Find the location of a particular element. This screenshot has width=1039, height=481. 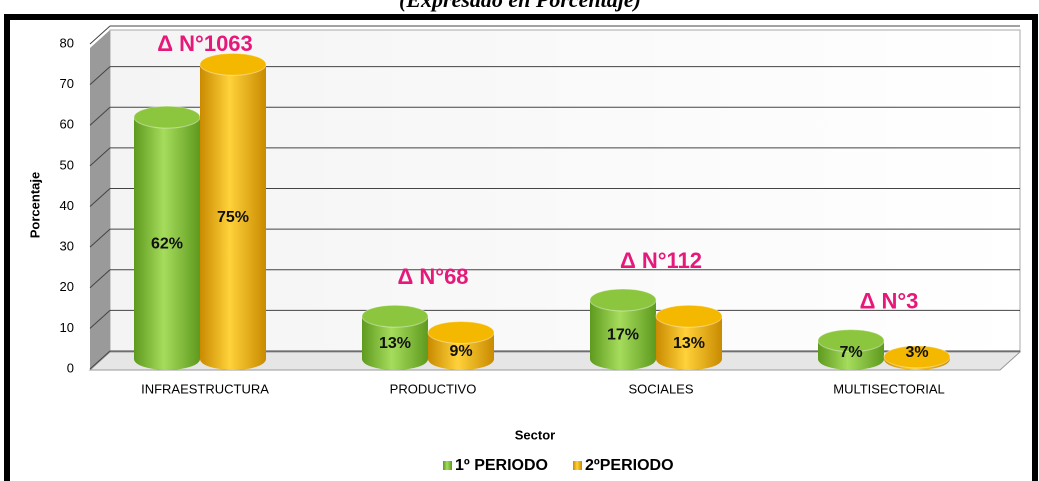

x-tick-label: INFRAESTRUCTURA is located at coordinates (205, 388).